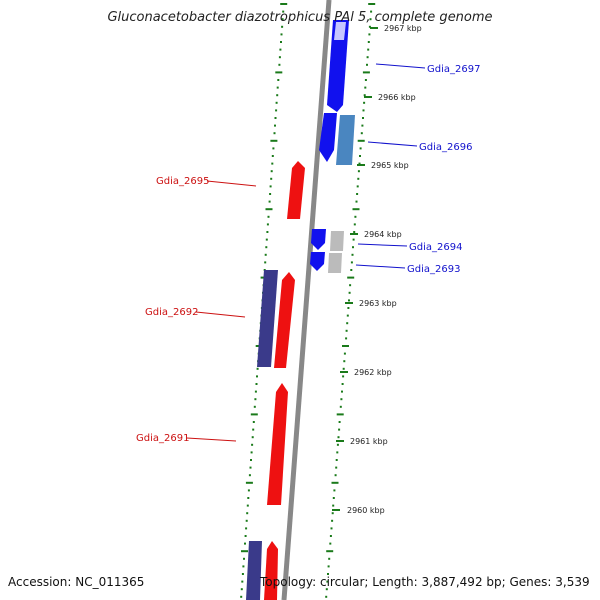 The height and width of the screenshot is (600, 600). What do you see at coordinates (433, 269) in the screenshot?
I see `gene-label-gdia-2693: Gdia_2693` at bounding box center [433, 269].